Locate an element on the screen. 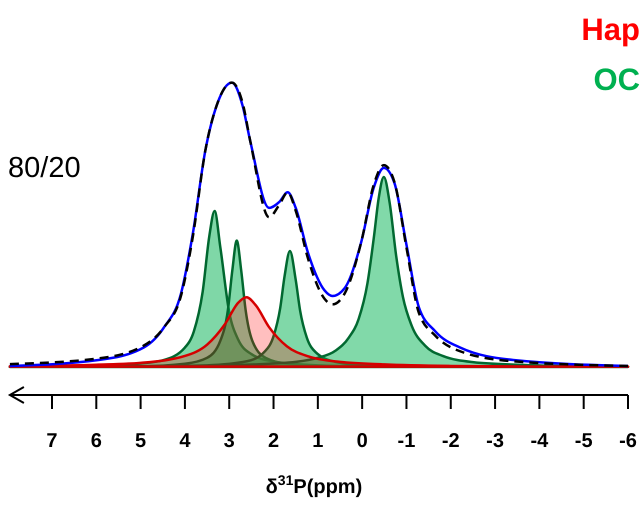  x-tick-label: 4 is located at coordinates (185, 441).